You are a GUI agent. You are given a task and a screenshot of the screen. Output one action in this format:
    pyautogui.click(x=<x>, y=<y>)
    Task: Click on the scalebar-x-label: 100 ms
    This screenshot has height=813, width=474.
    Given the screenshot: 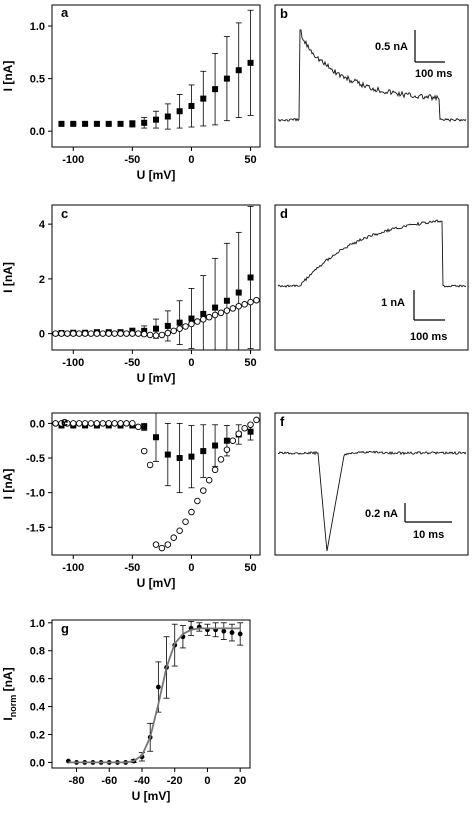 What is the action you would take?
    pyautogui.click(x=428, y=337)
    